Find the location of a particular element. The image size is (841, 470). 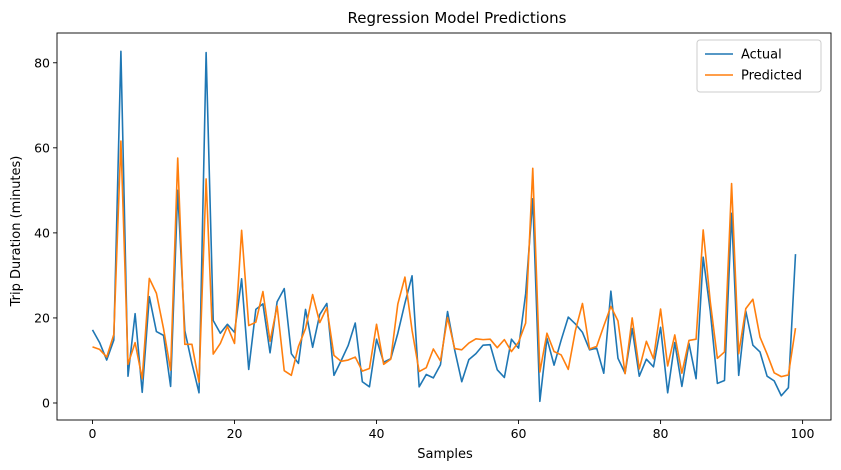

y-tick-label: 40 is located at coordinates (42, 232).